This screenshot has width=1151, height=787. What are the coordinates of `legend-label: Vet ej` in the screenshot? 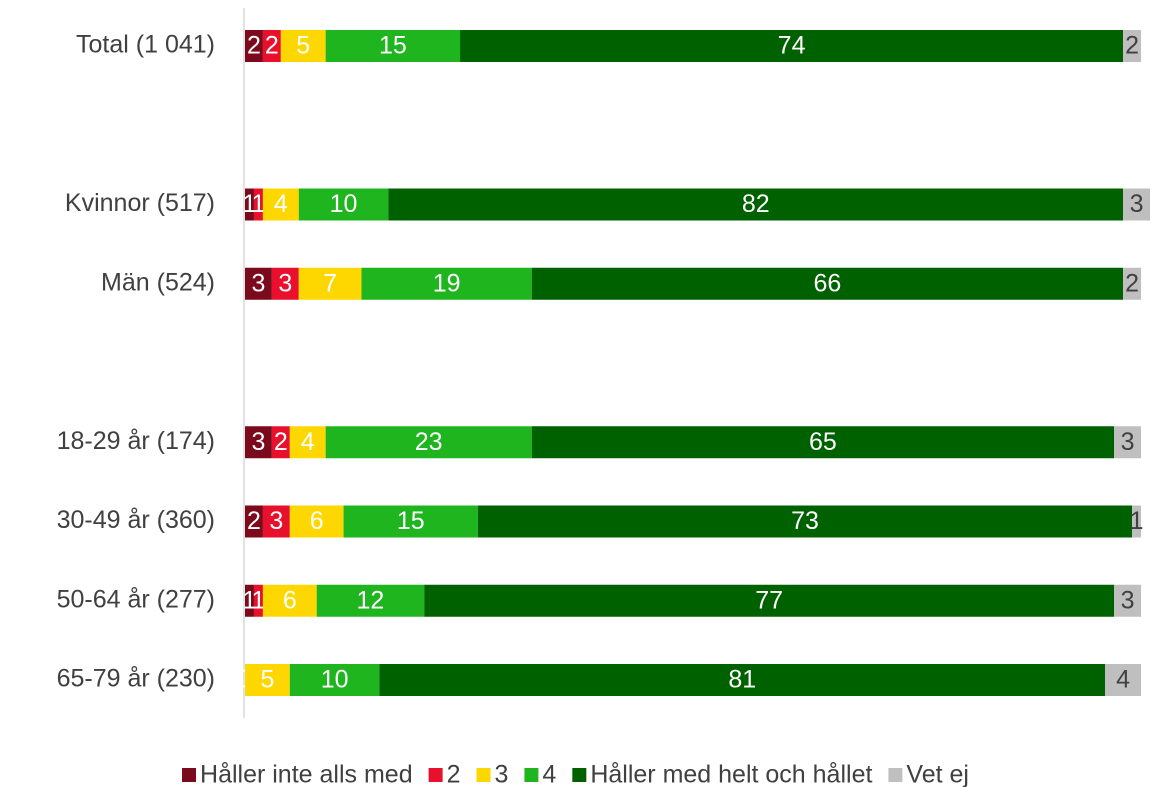 It's located at (937, 774).